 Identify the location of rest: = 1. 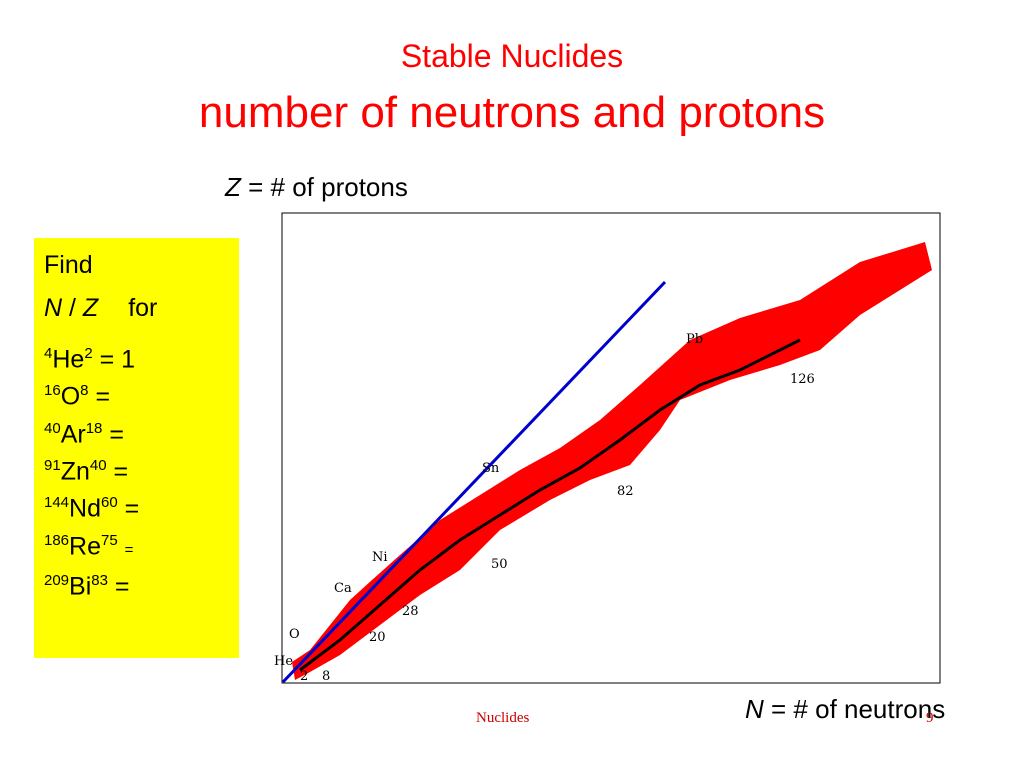
(117, 359).